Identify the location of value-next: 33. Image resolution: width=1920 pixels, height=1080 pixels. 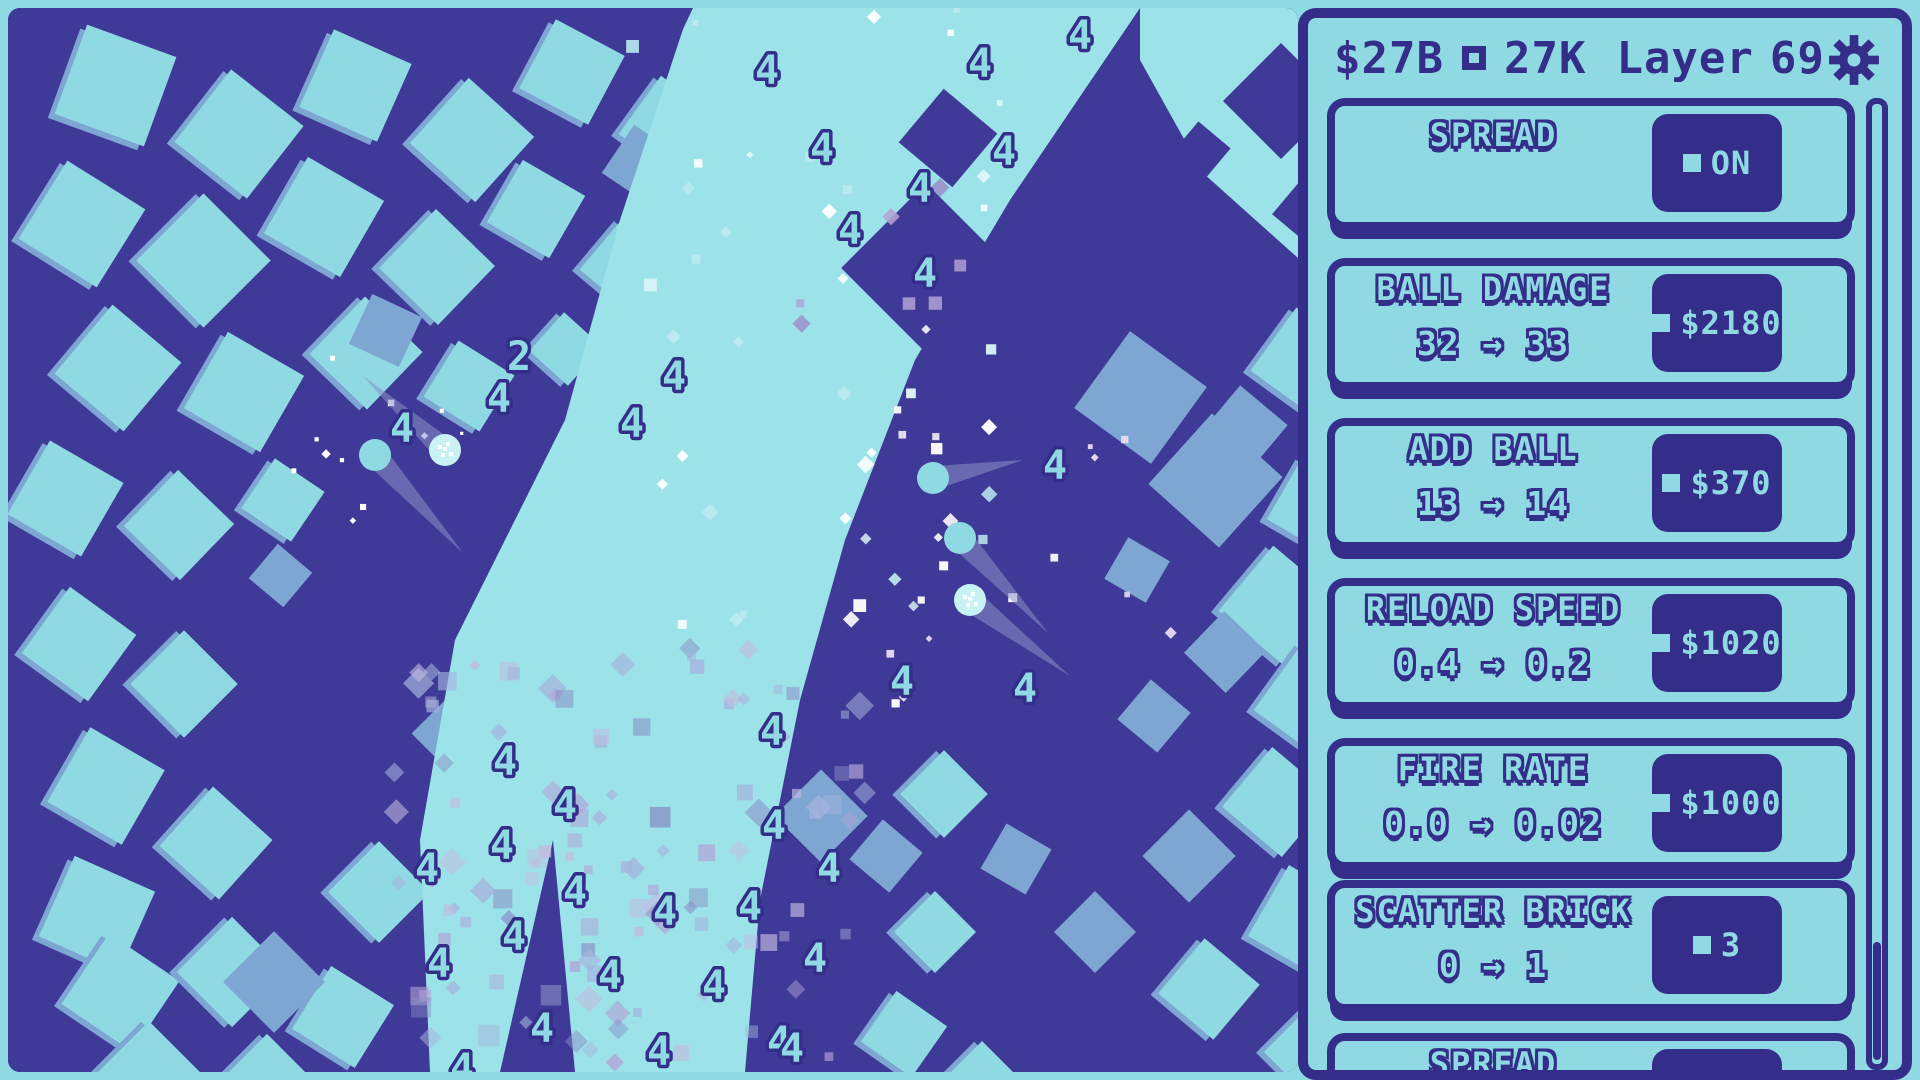
(1548, 343).